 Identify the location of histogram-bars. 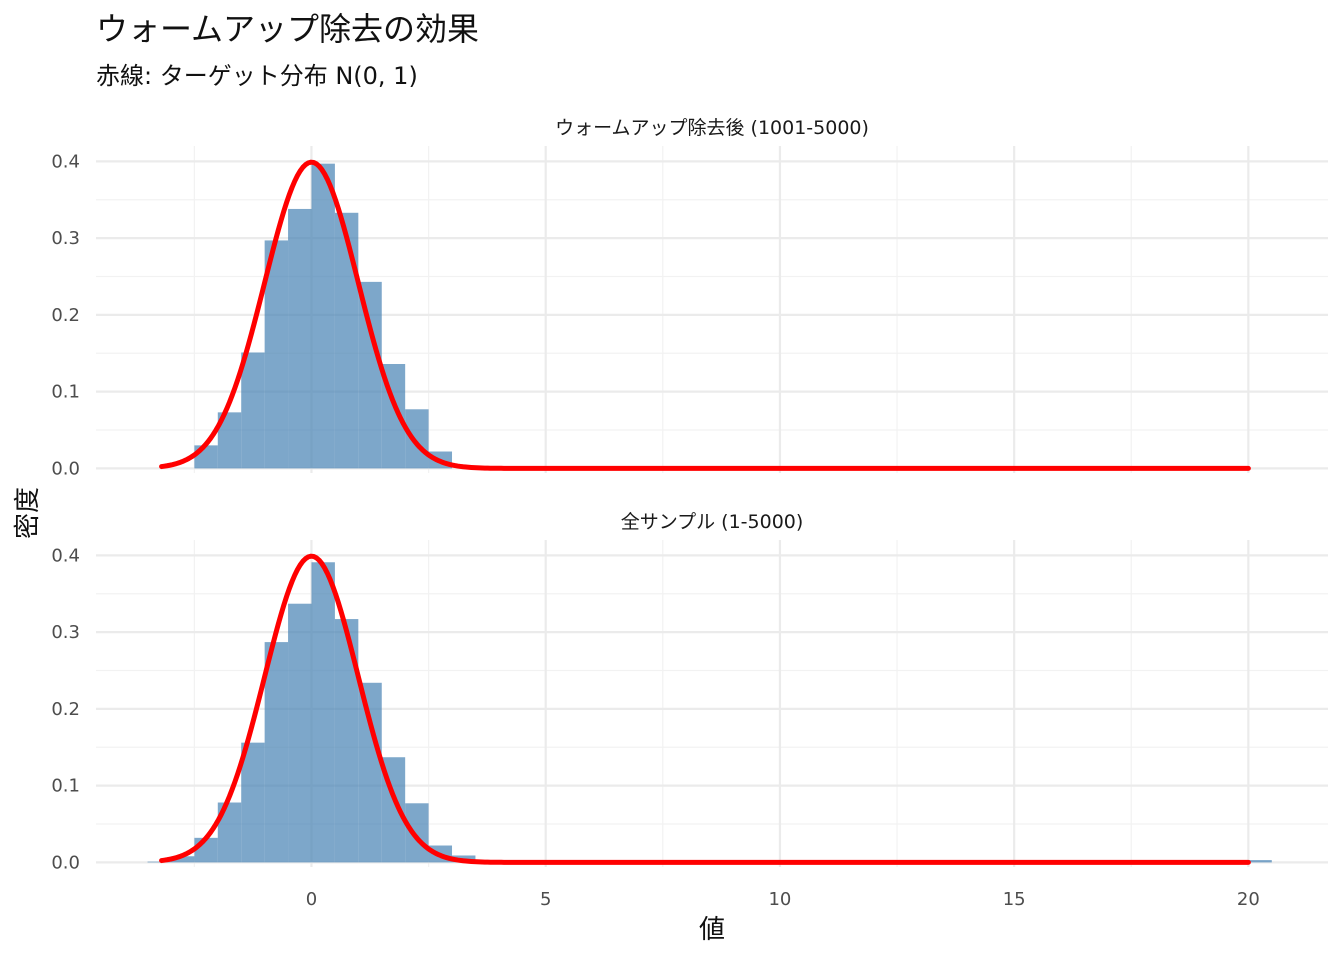
(323, 316).